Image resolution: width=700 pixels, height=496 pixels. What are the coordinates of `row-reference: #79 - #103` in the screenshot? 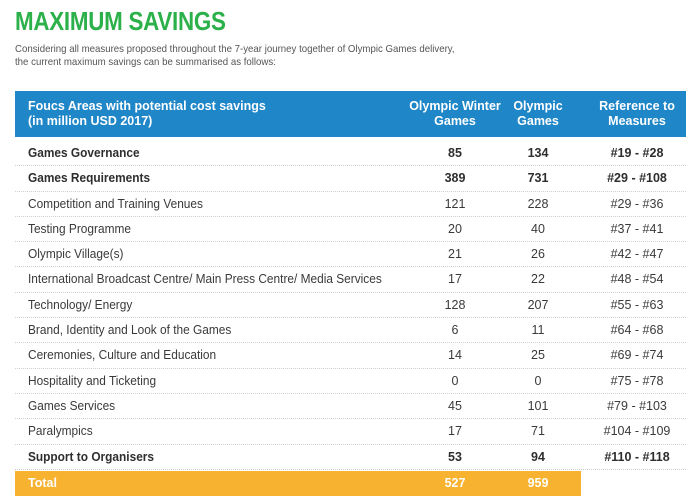 It's located at (637, 405).